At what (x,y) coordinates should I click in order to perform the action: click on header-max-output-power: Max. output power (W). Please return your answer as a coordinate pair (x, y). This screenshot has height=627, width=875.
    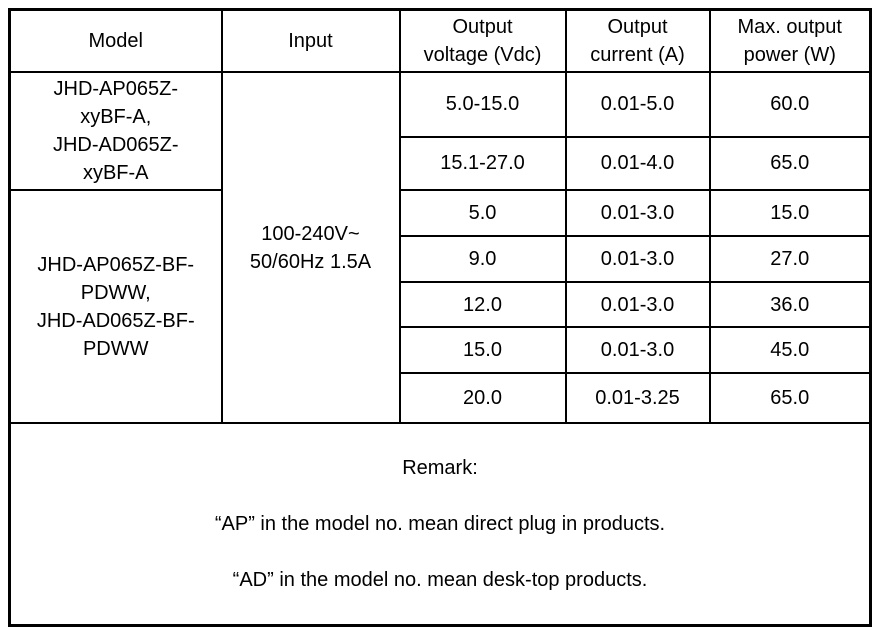
    Looking at the image, I should click on (790, 40).